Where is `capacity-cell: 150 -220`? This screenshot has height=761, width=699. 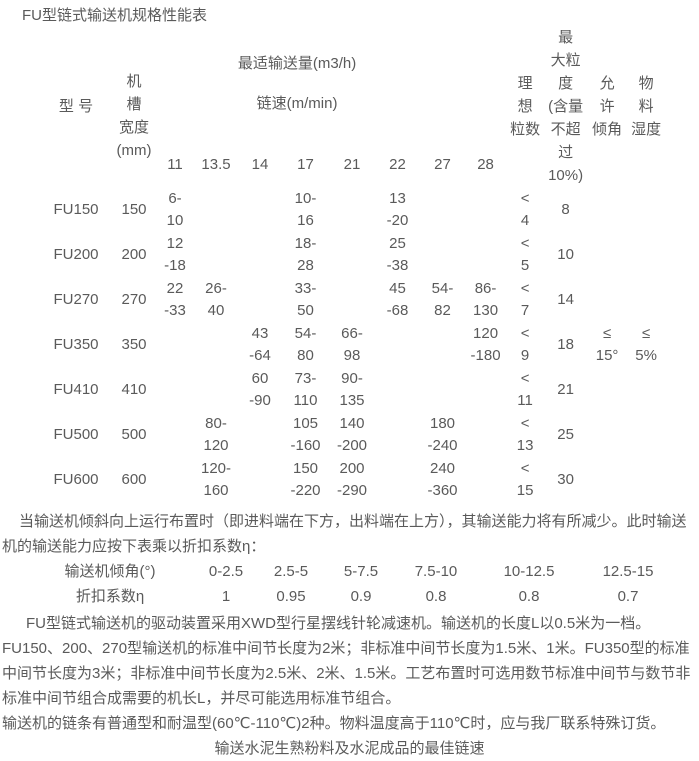
capacity-cell: 150 -220 is located at coordinates (305, 479).